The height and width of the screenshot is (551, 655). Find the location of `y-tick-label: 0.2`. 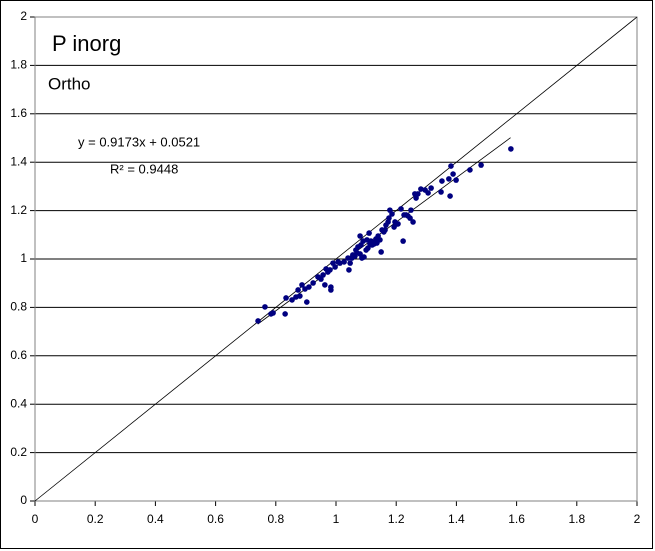

y-tick-label: 0.2 is located at coordinates (18, 452).